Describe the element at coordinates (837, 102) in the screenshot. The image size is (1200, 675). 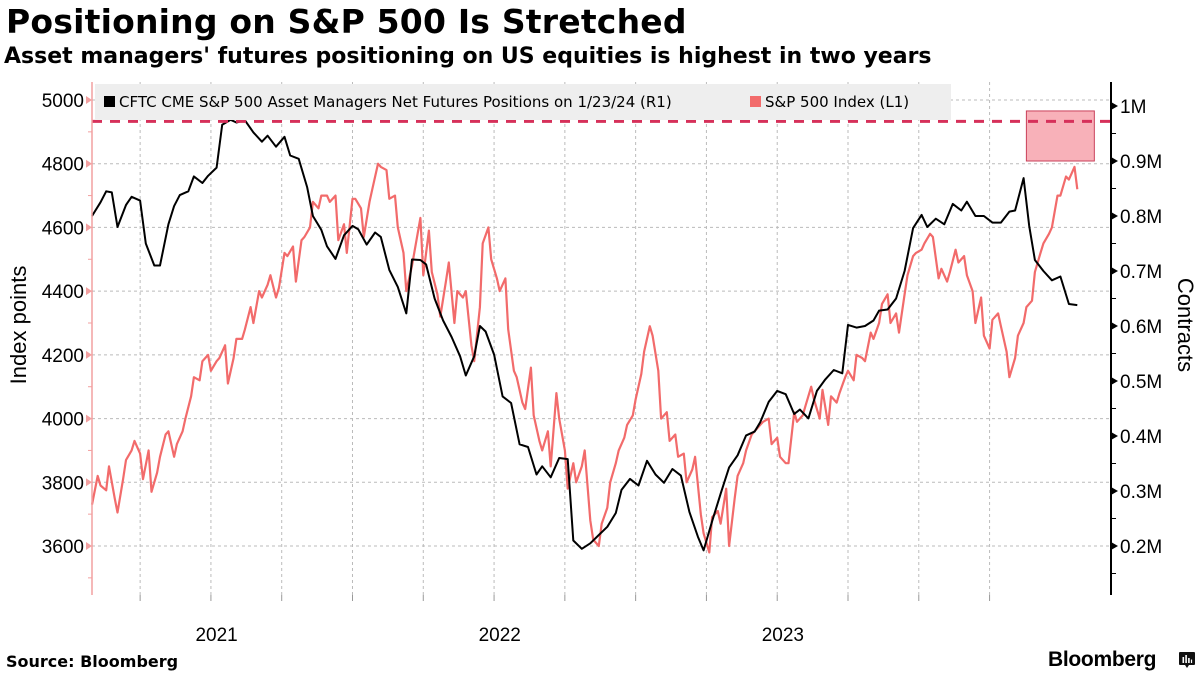
I see `legend-label-index: S&P 500 Index (L1)` at that location.